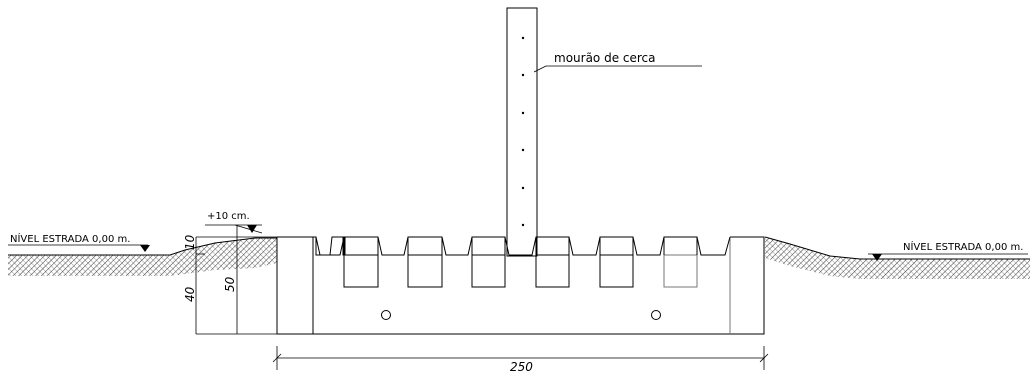  What do you see at coordinates (963, 246) in the screenshot?
I see `level-label-right: NÍVEL ESTRADA 0,00 m.` at bounding box center [963, 246].